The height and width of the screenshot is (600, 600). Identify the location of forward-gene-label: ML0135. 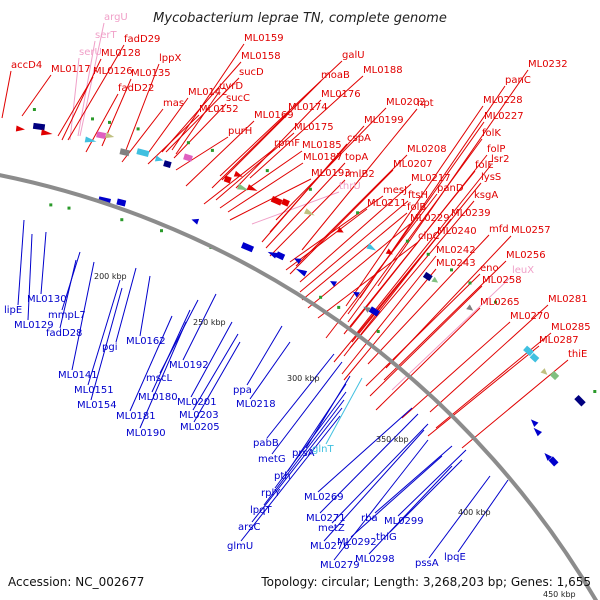
(151, 73).